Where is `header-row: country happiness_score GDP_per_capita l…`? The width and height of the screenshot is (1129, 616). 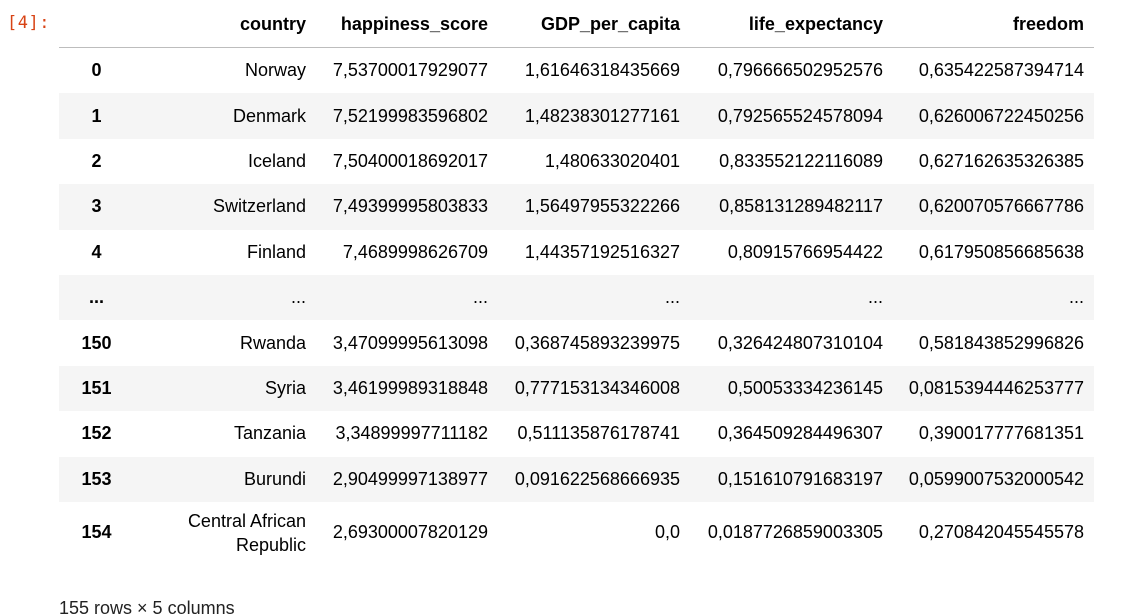 header-row: country happiness_score GDP_per_capita l… is located at coordinates (576, 25).